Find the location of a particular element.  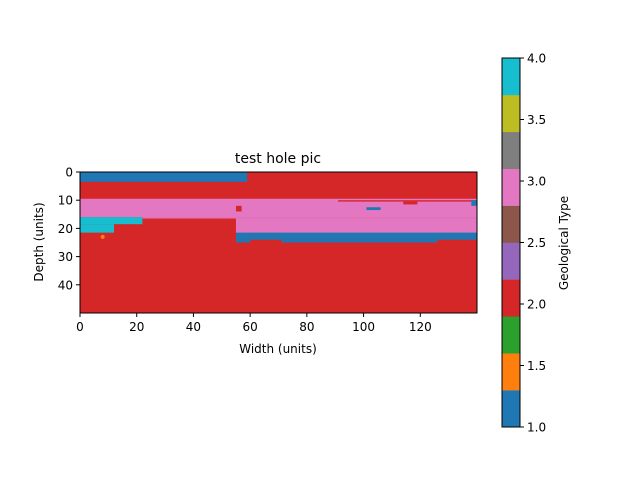

x-tick-label: 120 is located at coordinates (420, 327).